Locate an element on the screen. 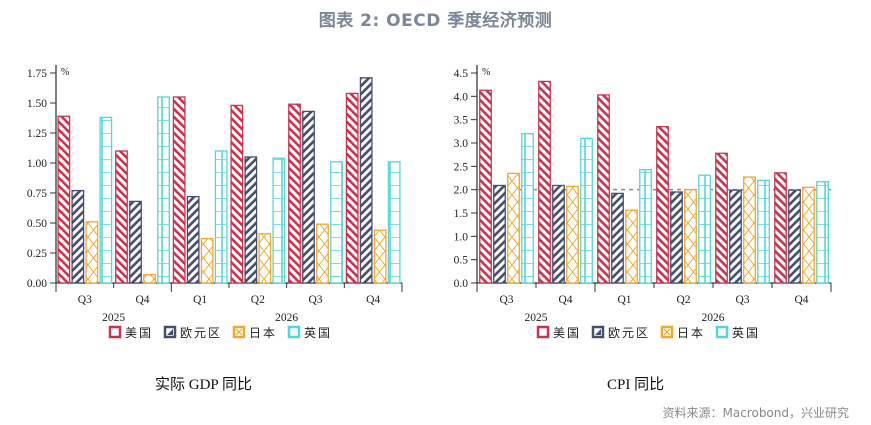 Image resolution: width=871 pixels, height=425 pixels. page-title: 图表 2: OECD 季度经济预测 is located at coordinates (435, 21).